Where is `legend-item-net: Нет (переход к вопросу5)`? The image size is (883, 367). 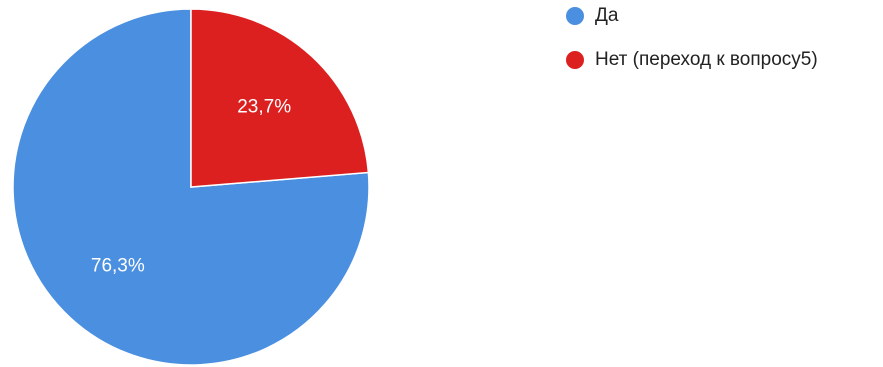 legend-item-net: Нет (переход к вопросу5) is located at coordinates (692, 60).